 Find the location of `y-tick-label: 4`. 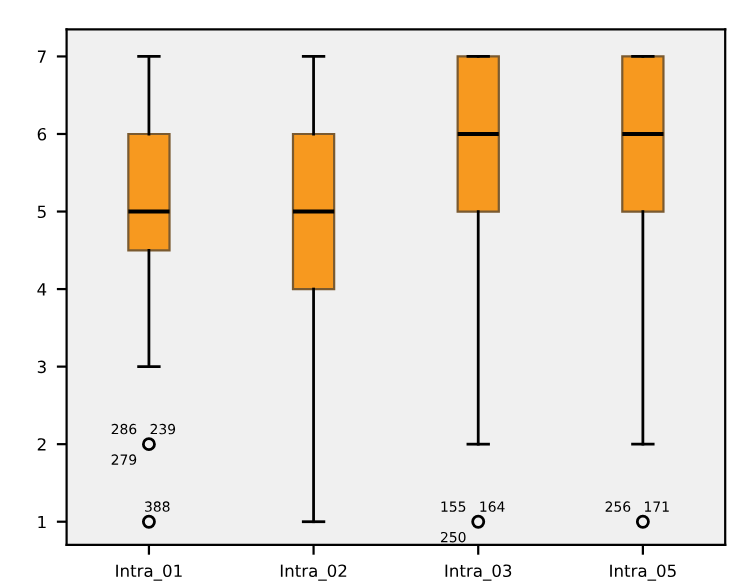

y-tick-label: 4 is located at coordinates (42, 289).